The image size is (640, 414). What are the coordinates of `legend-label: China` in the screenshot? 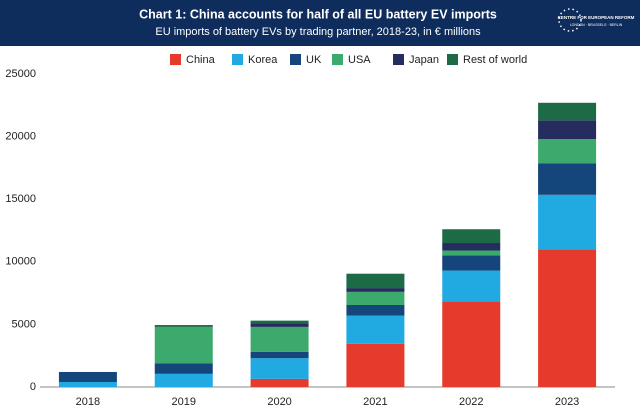 It's located at (201, 60).